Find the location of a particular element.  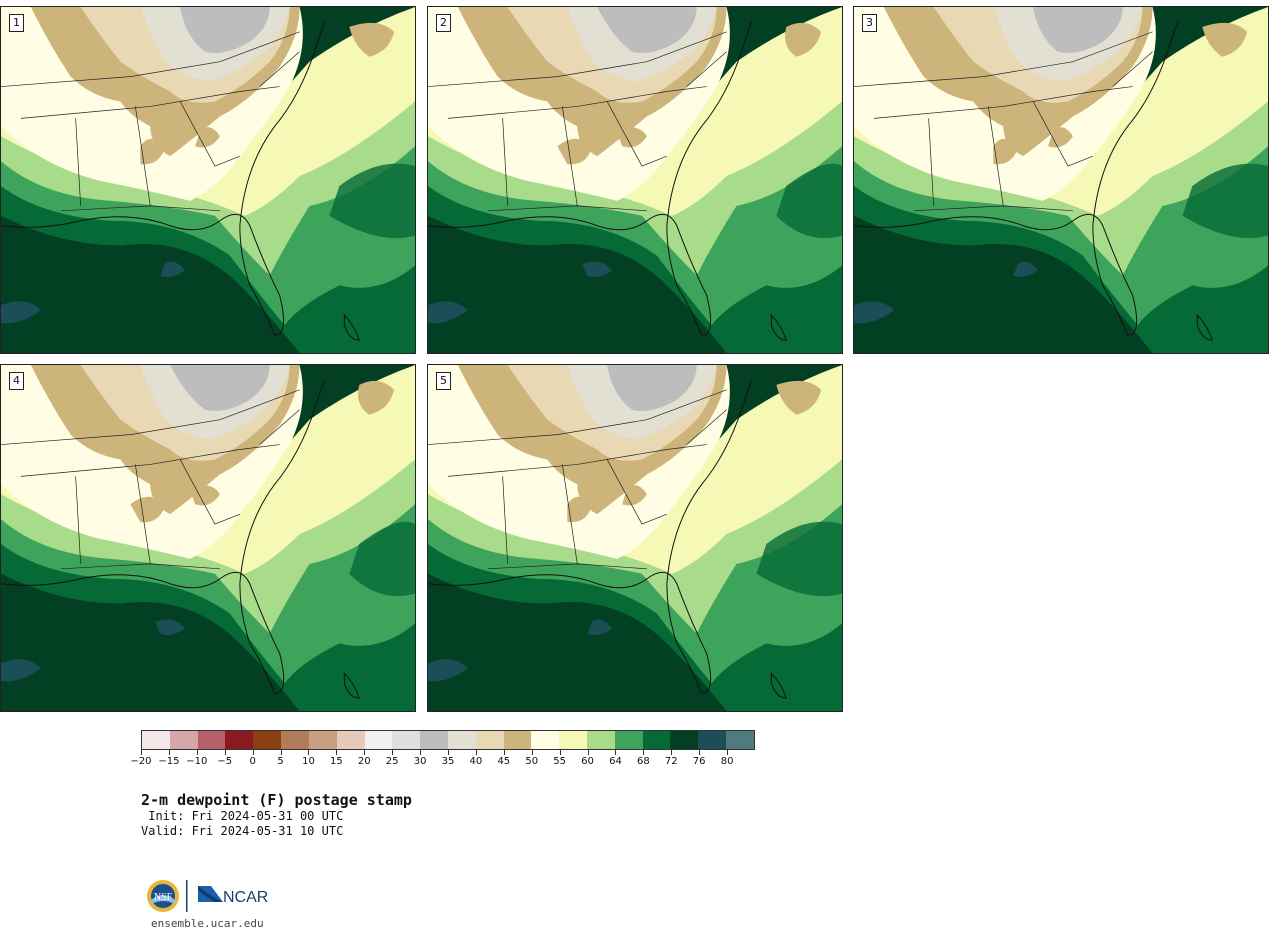

nsf-logo-icon: NSF is located at coordinates (163, 896).